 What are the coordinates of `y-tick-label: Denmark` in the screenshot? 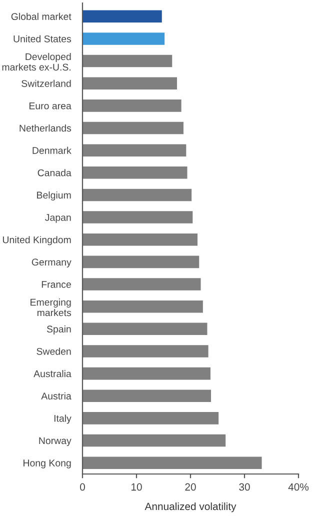 It's located at (52, 150).